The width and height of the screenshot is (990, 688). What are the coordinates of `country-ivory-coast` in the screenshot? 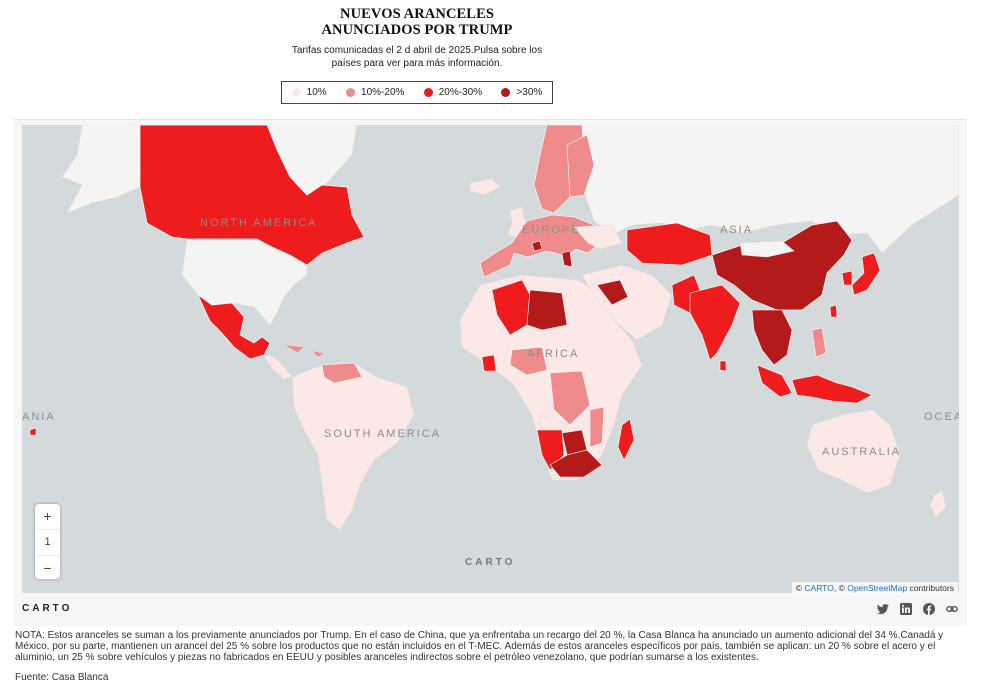 It's located at (489, 363).